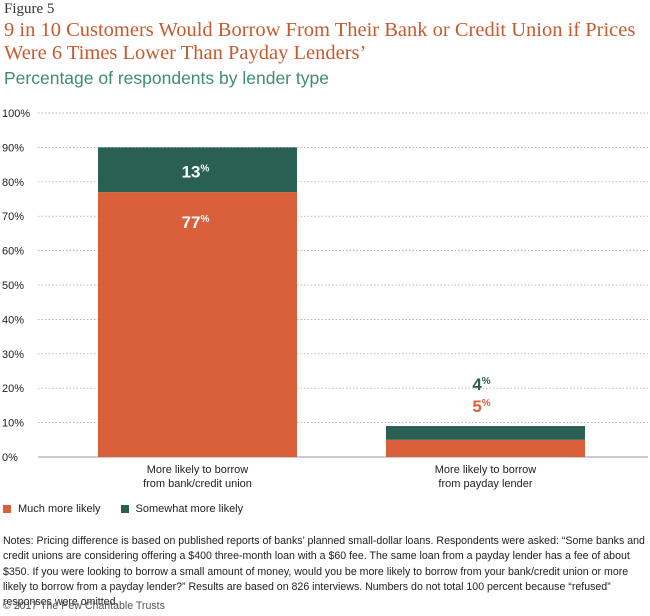  I want to click on y-tick-label: 100%, so click(16, 114).